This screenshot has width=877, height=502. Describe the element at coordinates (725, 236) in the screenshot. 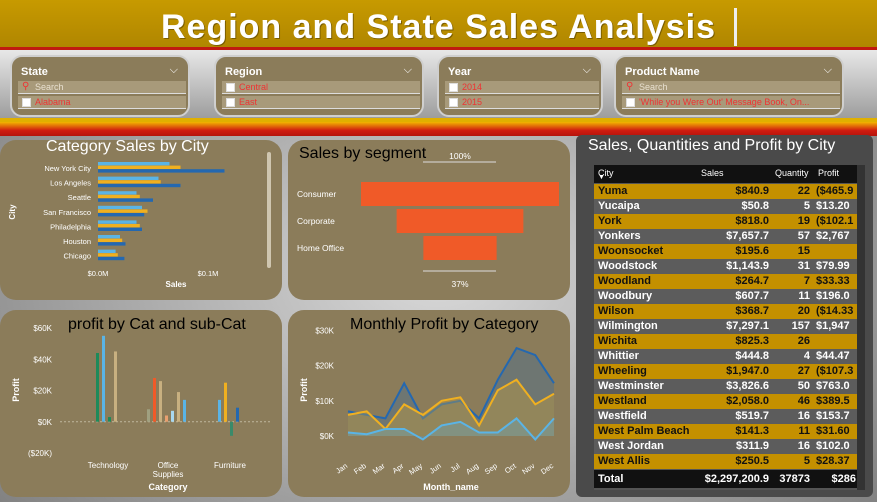

I see `table-row: Yonkers $7,657.7 57 $2,767` at that location.